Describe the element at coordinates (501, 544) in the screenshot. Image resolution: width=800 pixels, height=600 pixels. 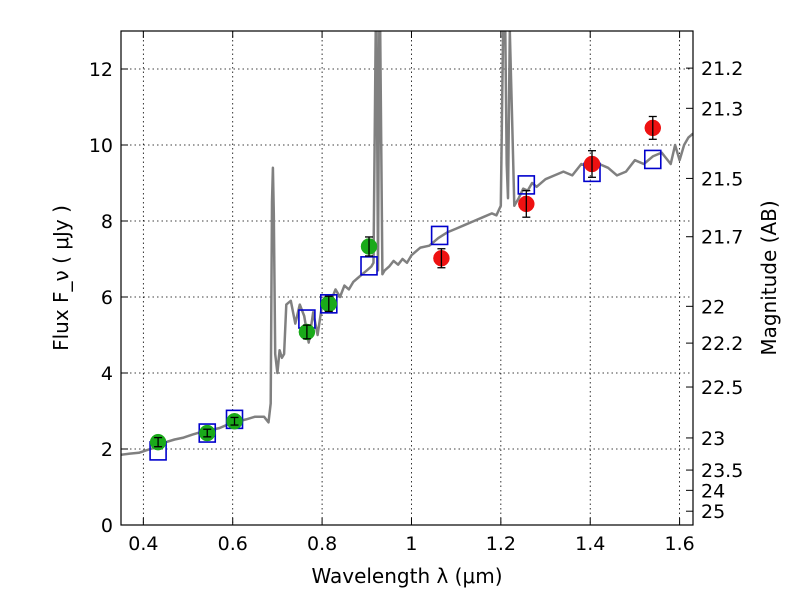
I see `x-tick-label: 1.2` at that location.